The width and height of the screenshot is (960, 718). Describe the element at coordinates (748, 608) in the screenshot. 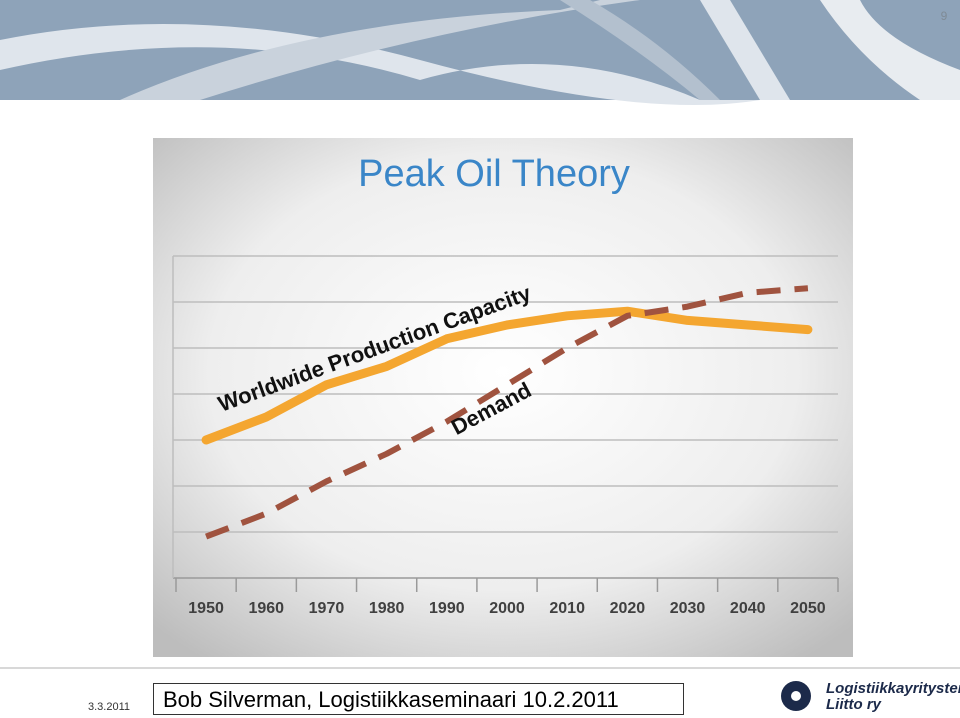

I see `x-tick-label: 2040` at that location.